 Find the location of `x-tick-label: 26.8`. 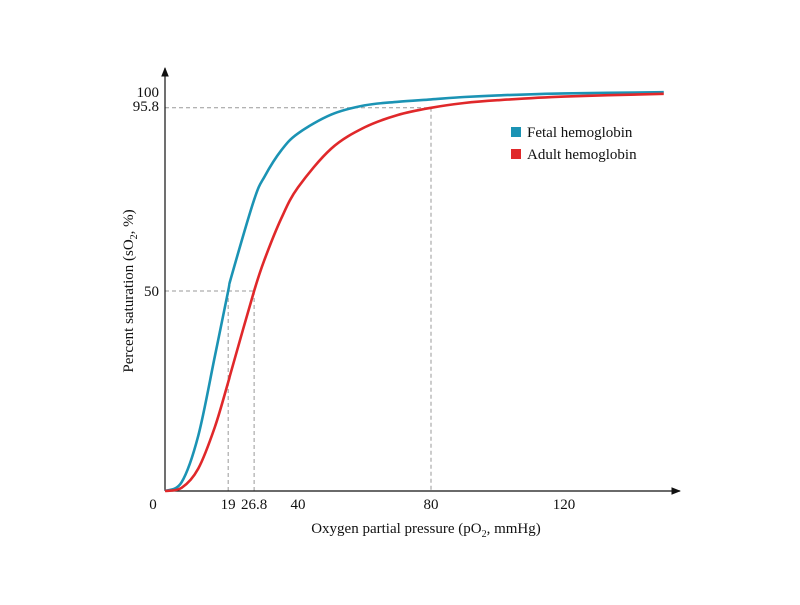

x-tick-label: 26.8 is located at coordinates (254, 505).